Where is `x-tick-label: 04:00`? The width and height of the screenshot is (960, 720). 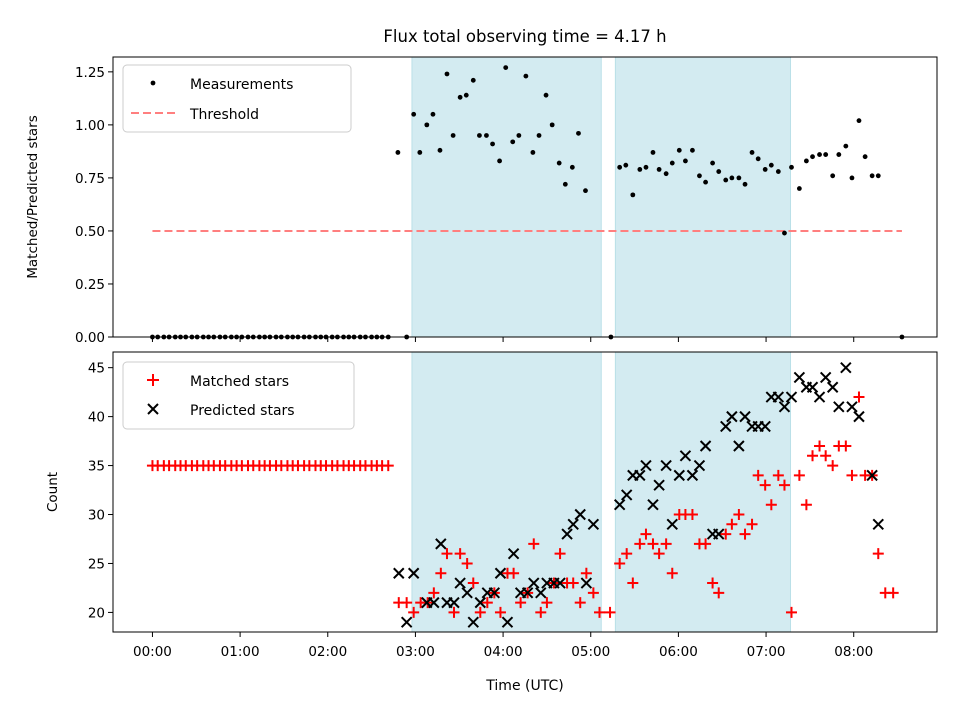 x-tick-label: 04:00 is located at coordinates (503, 652).